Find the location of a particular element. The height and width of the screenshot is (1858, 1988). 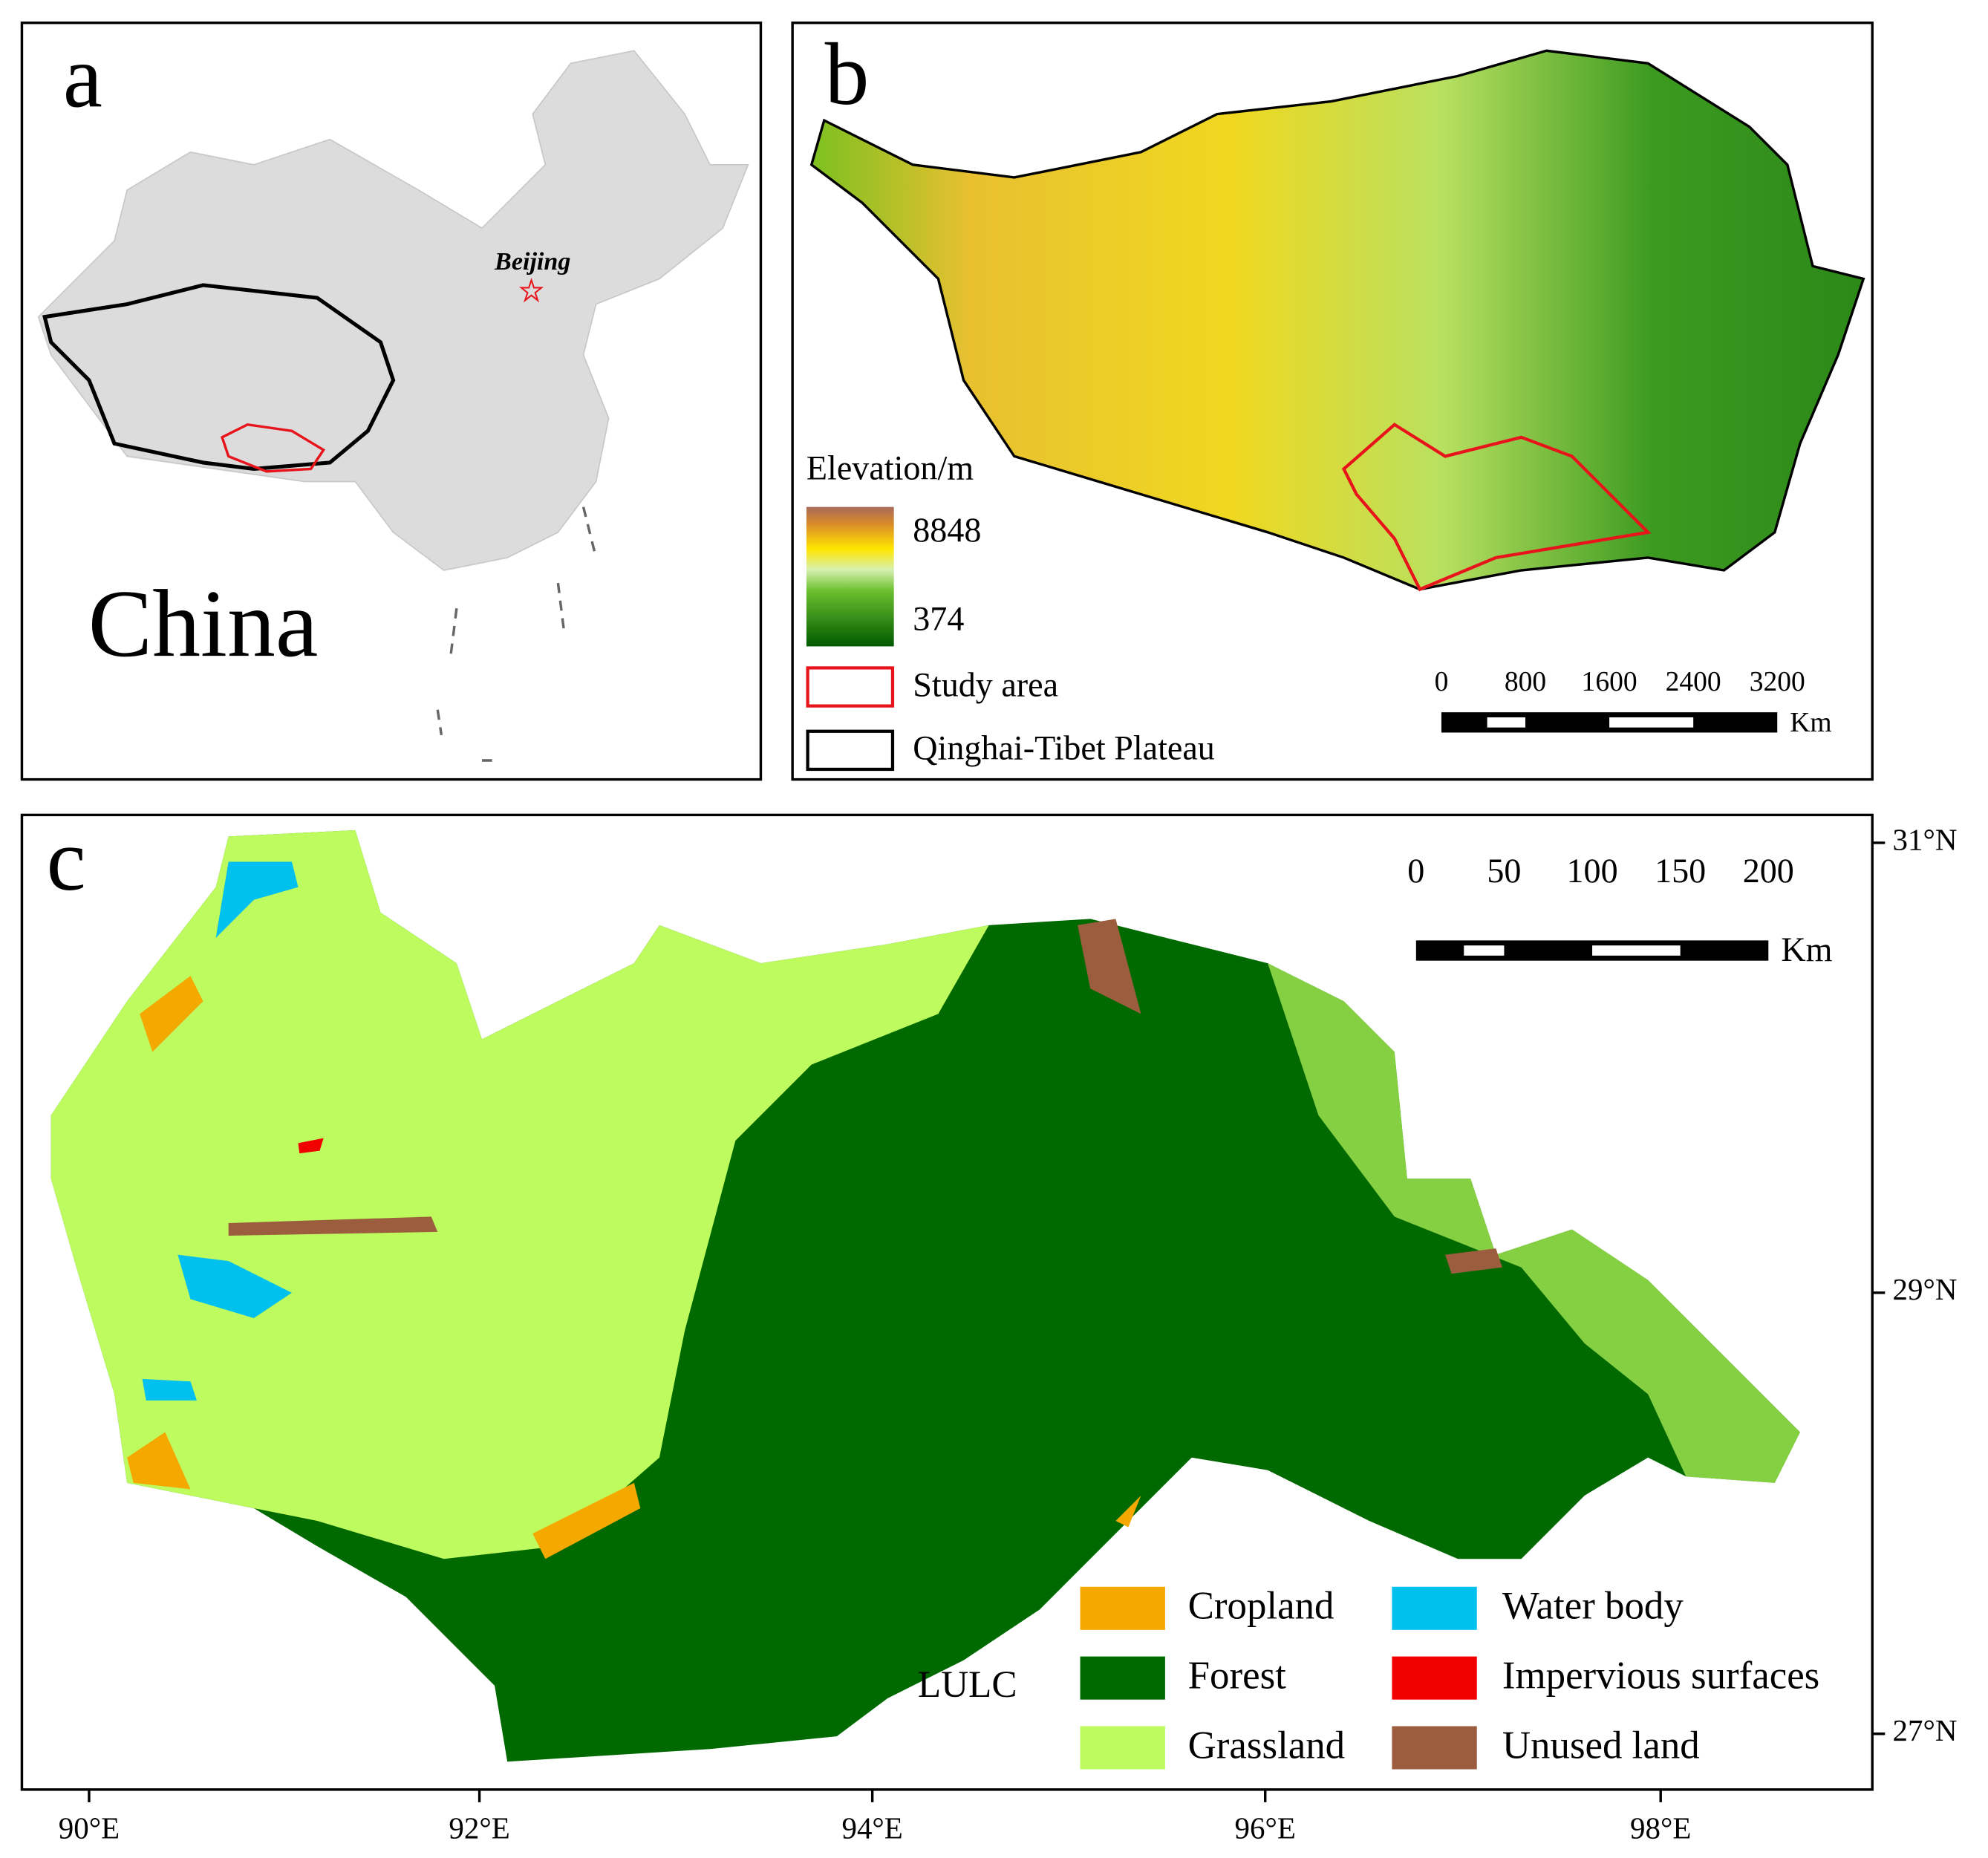

legend-label: Water body is located at coordinates (1593, 1606).